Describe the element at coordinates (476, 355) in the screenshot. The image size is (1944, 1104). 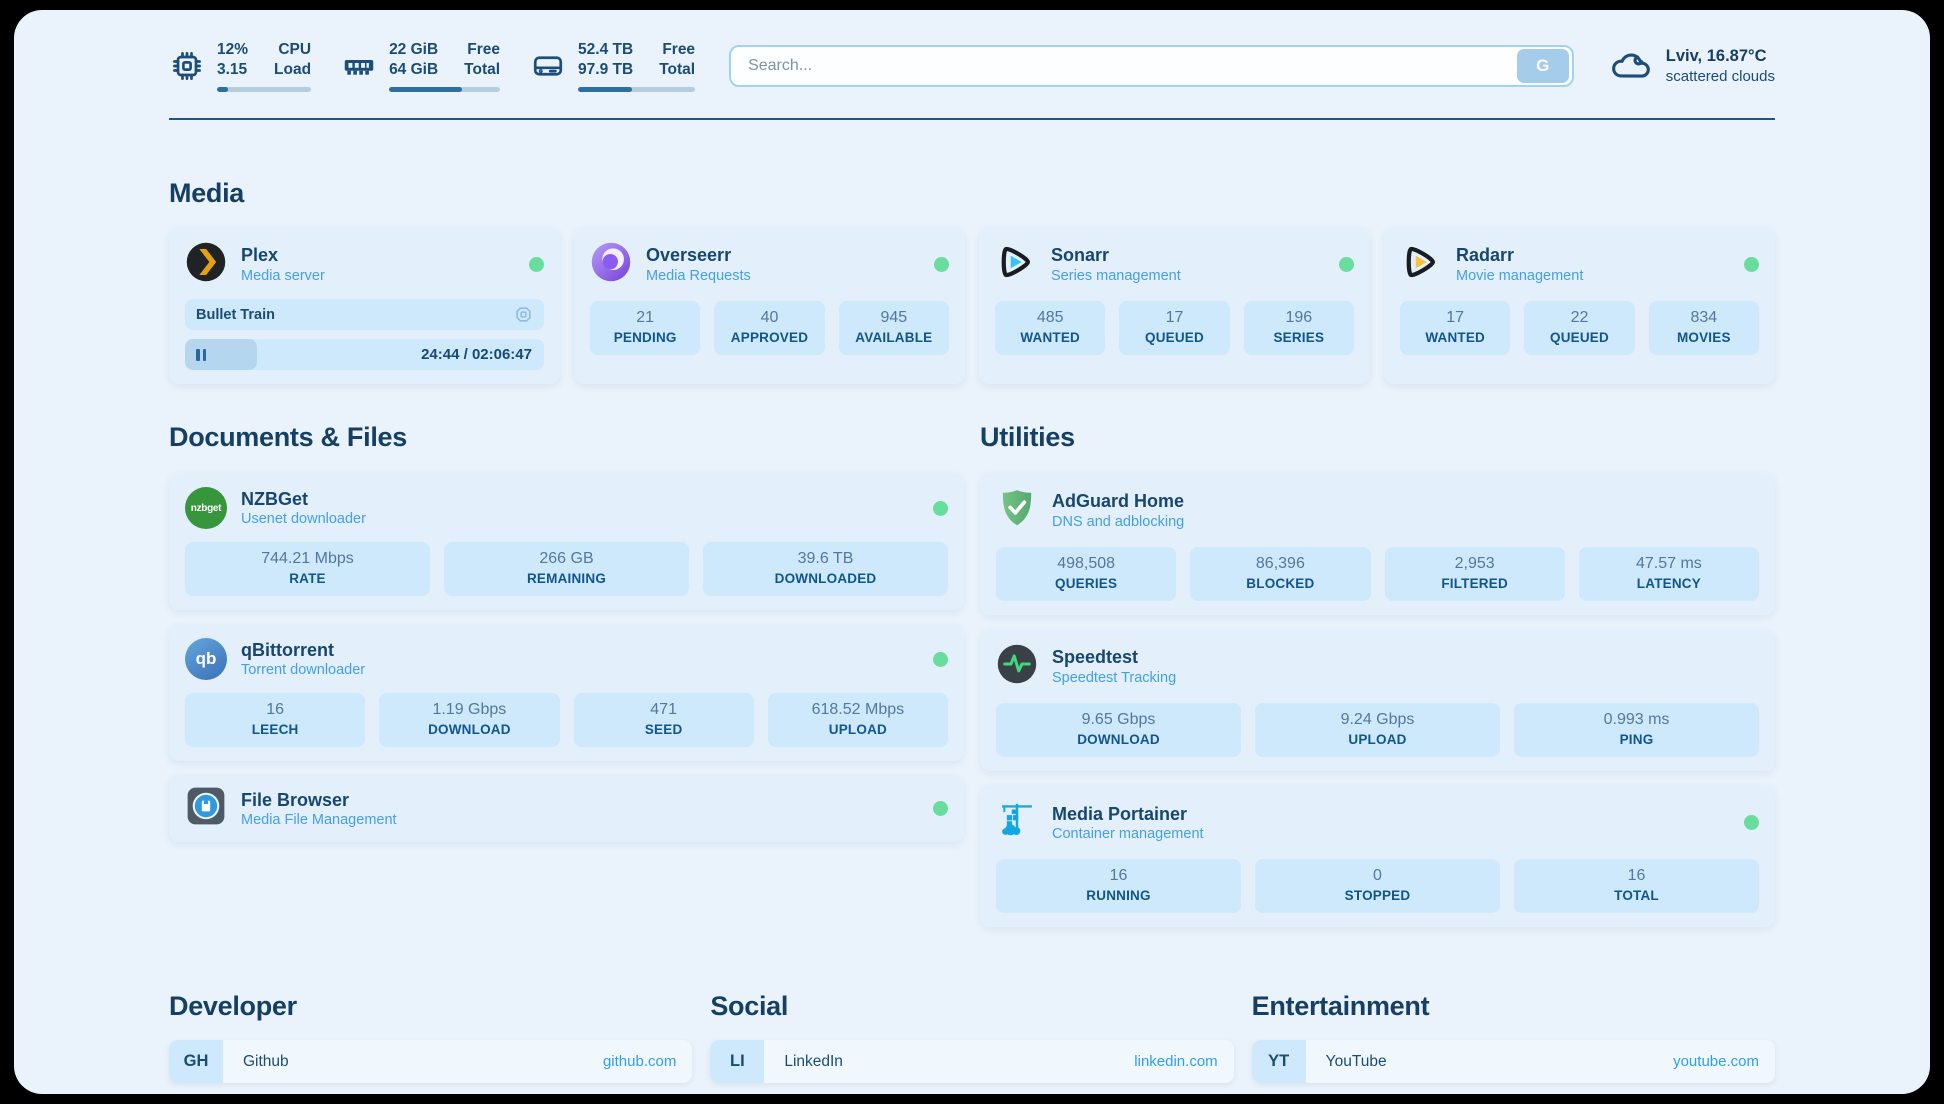
I see `playback-time: 24:44 / 02:06:47` at that location.